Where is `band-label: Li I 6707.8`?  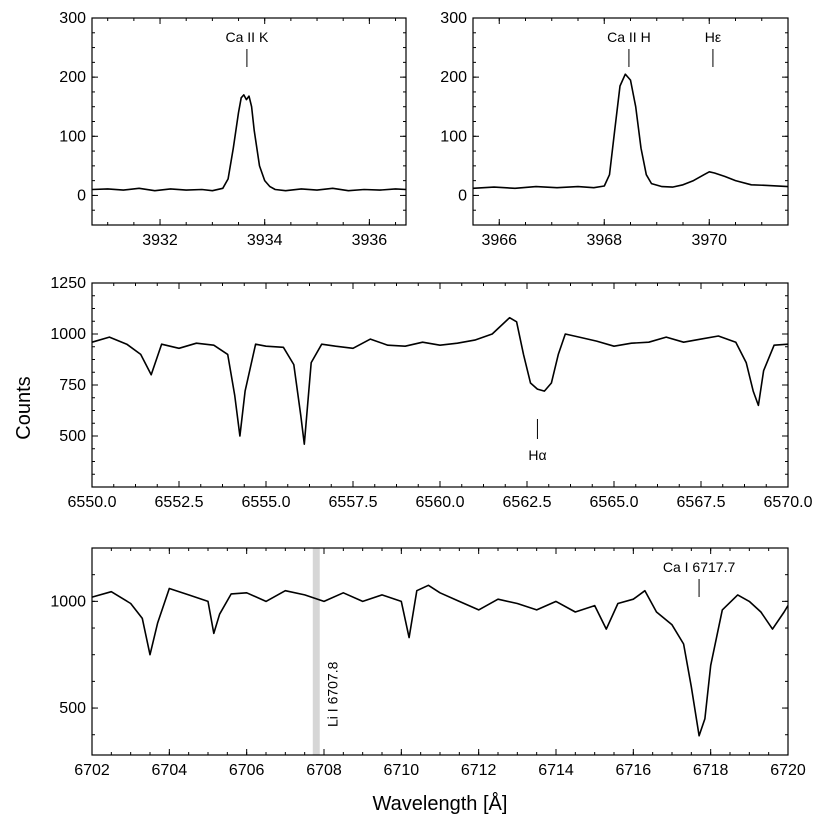
band-label: Li I 6707.8 is located at coordinates (332, 694).